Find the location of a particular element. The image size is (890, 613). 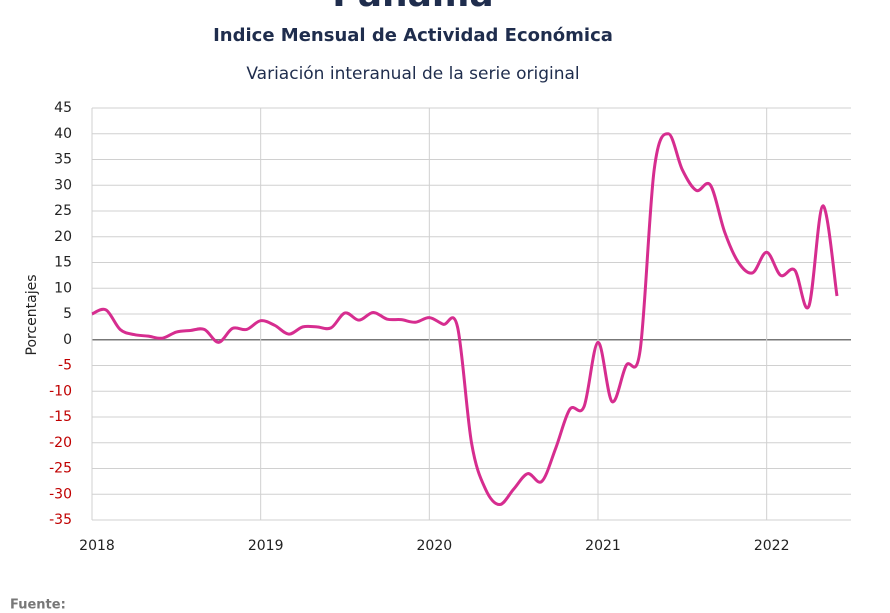

y-tick-label: 25 is located at coordinates (63, 211).